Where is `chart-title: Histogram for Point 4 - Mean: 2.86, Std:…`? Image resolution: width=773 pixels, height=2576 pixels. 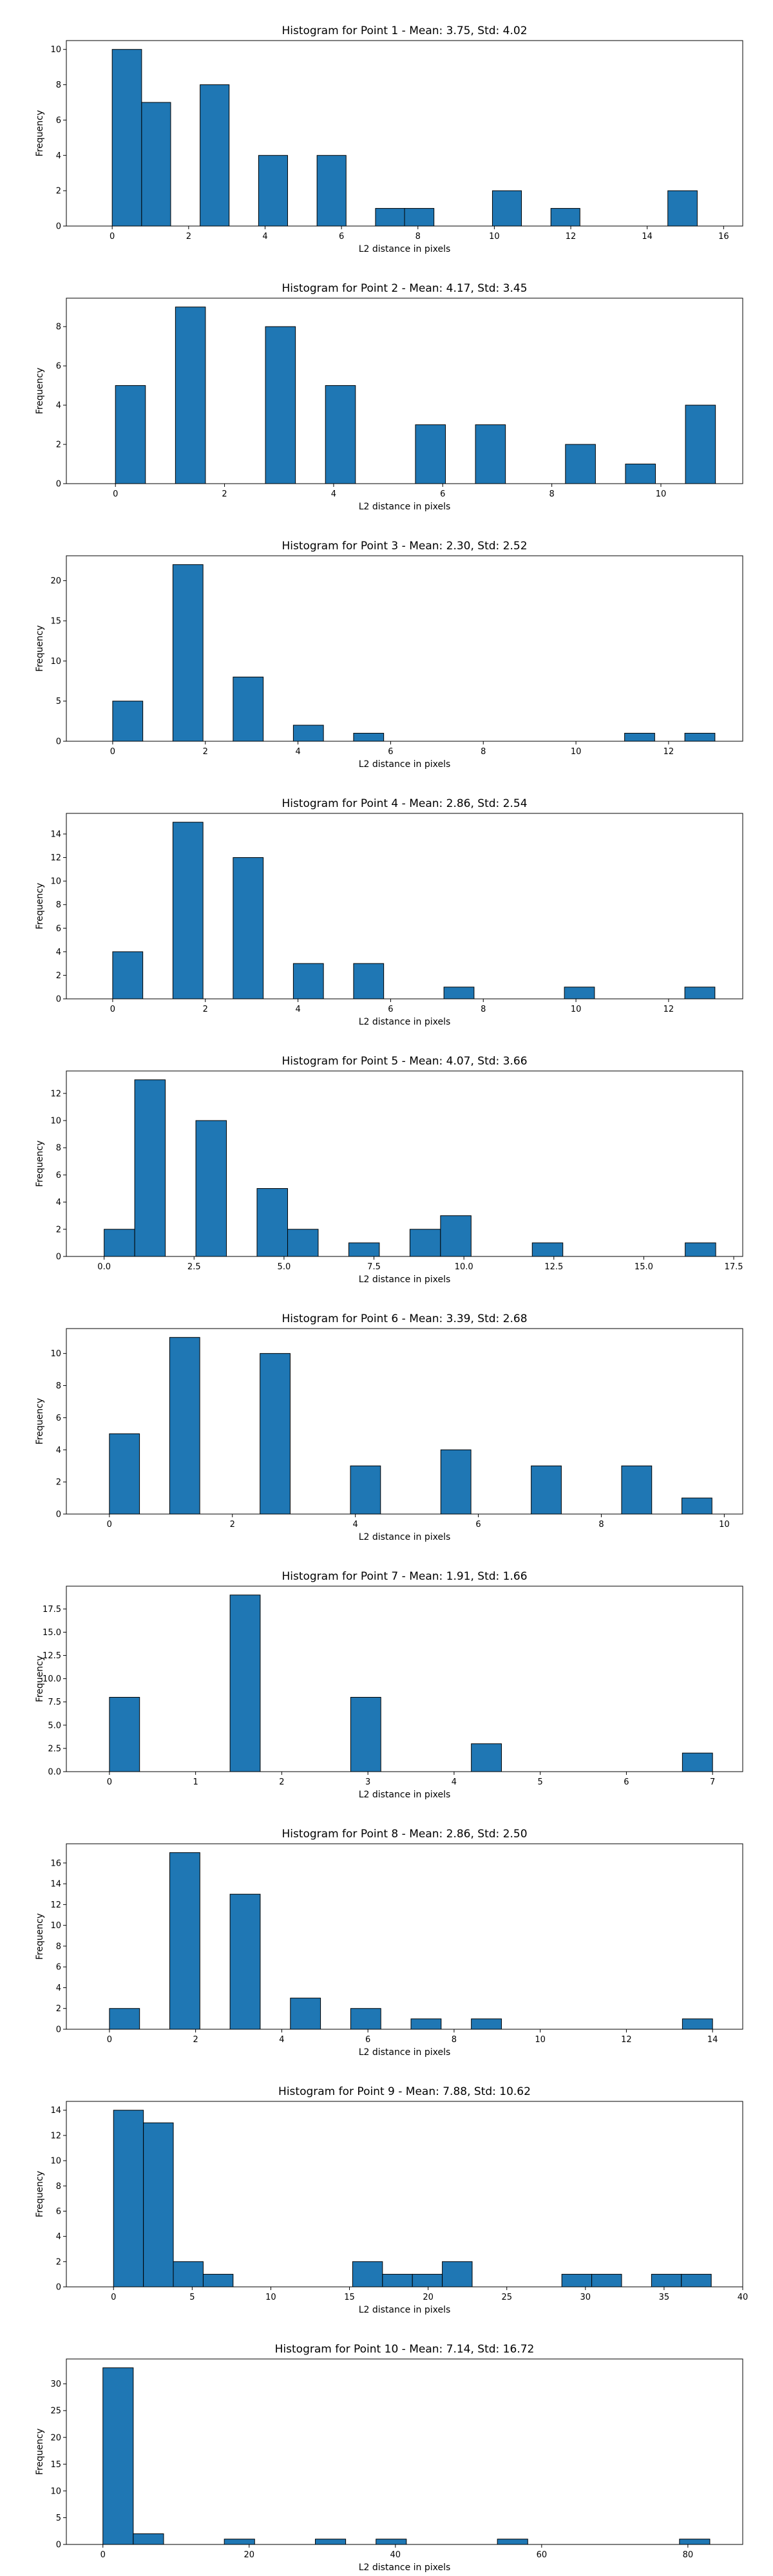 chart-title: Histogram for Point 4 - Mean: 2.86, Std:… is located at coordinates (404, 804).